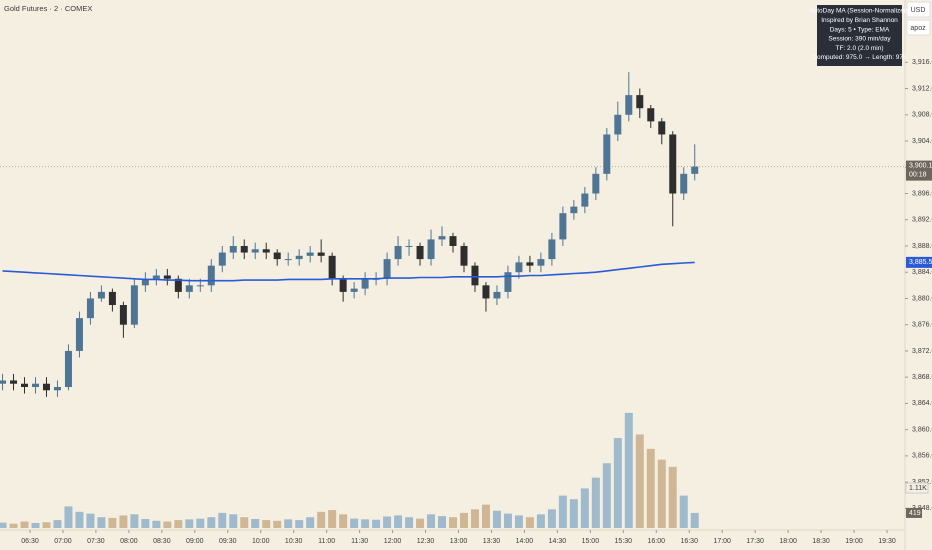 The width and height of the screenshot is (932, 550). Describe the element at coordinates (922, 62) in the screenshot. I see `y-tick-label: 3,916.0` at that location.